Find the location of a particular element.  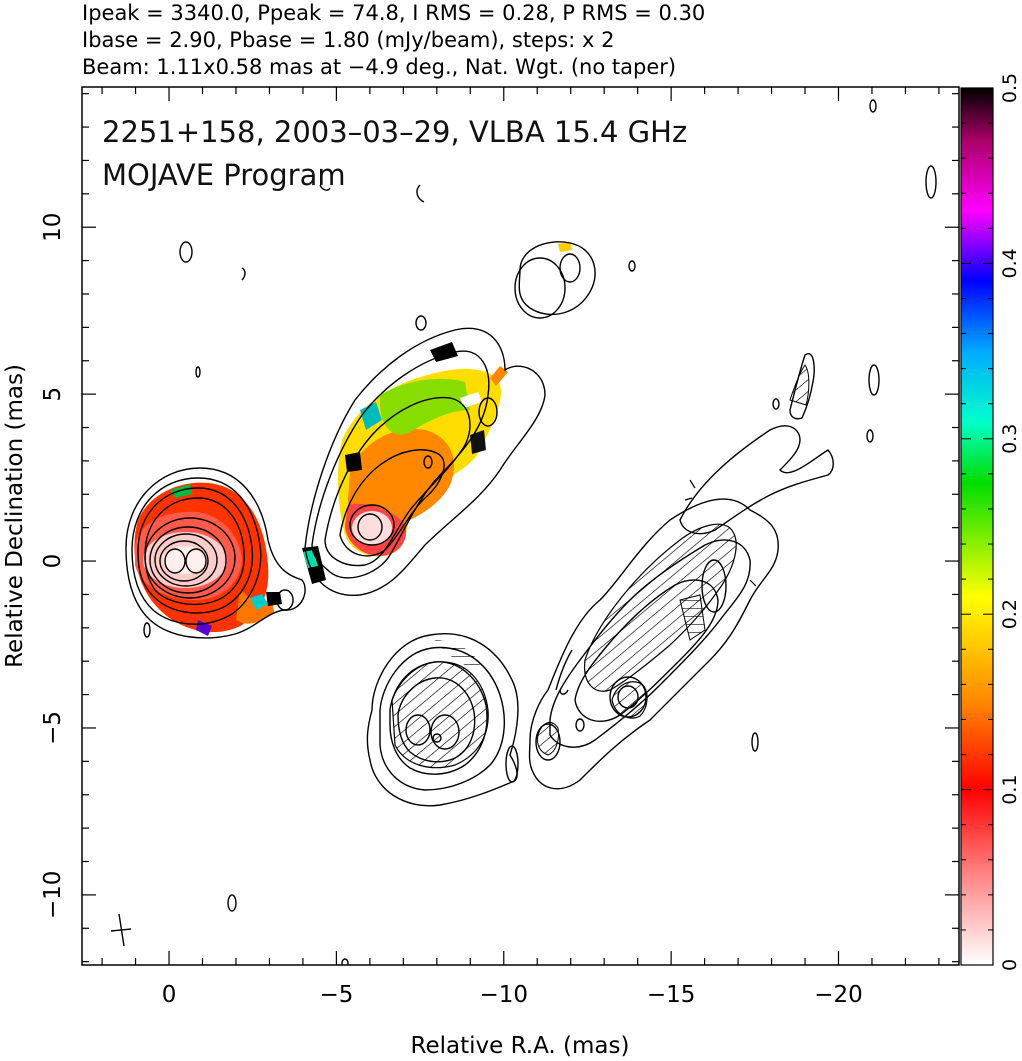

y-axis-tick-labels: 10 5 0 −5 −10 is located at coordinates (53, 566).